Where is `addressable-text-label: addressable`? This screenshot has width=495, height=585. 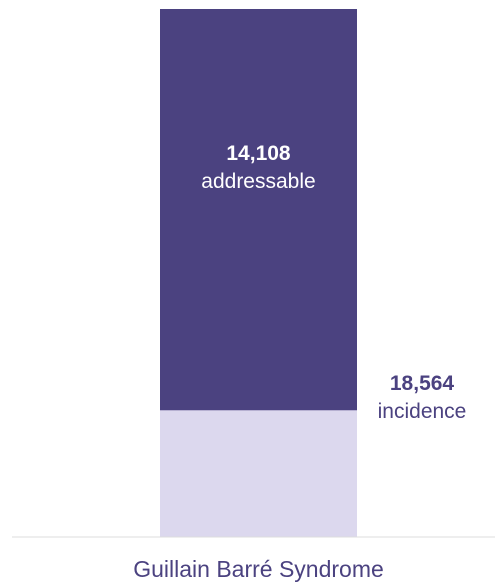
addressable-text-label: addressable is located at coordinates (258, 181).